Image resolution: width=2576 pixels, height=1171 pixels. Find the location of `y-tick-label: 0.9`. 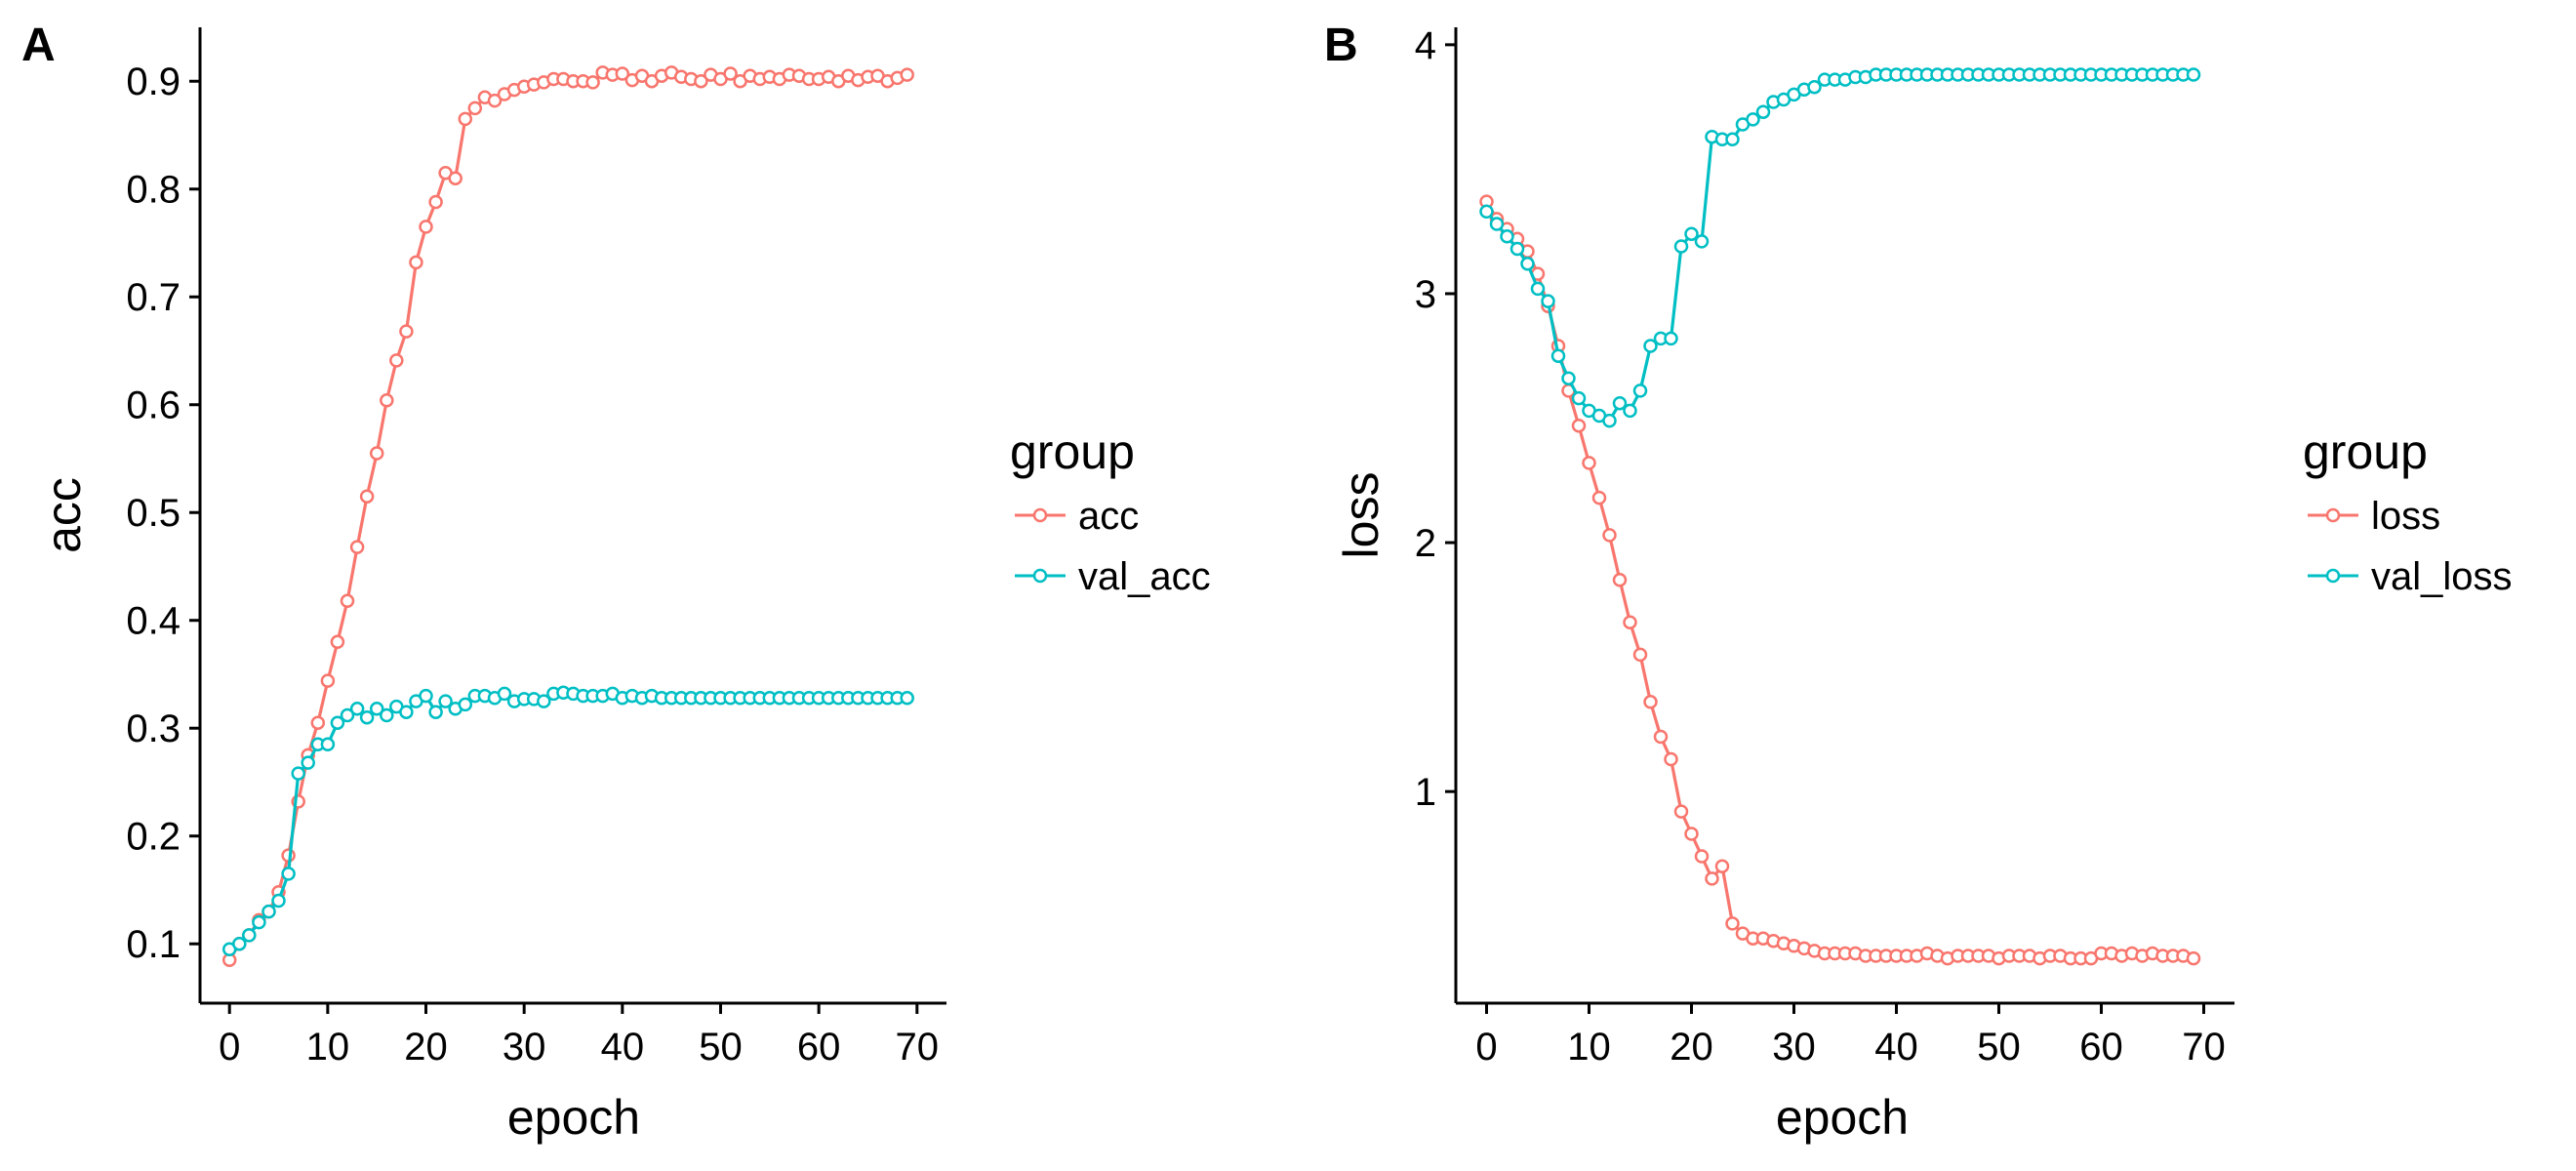

y-tick-label: 0.9 is located at coordinates (153, 82).